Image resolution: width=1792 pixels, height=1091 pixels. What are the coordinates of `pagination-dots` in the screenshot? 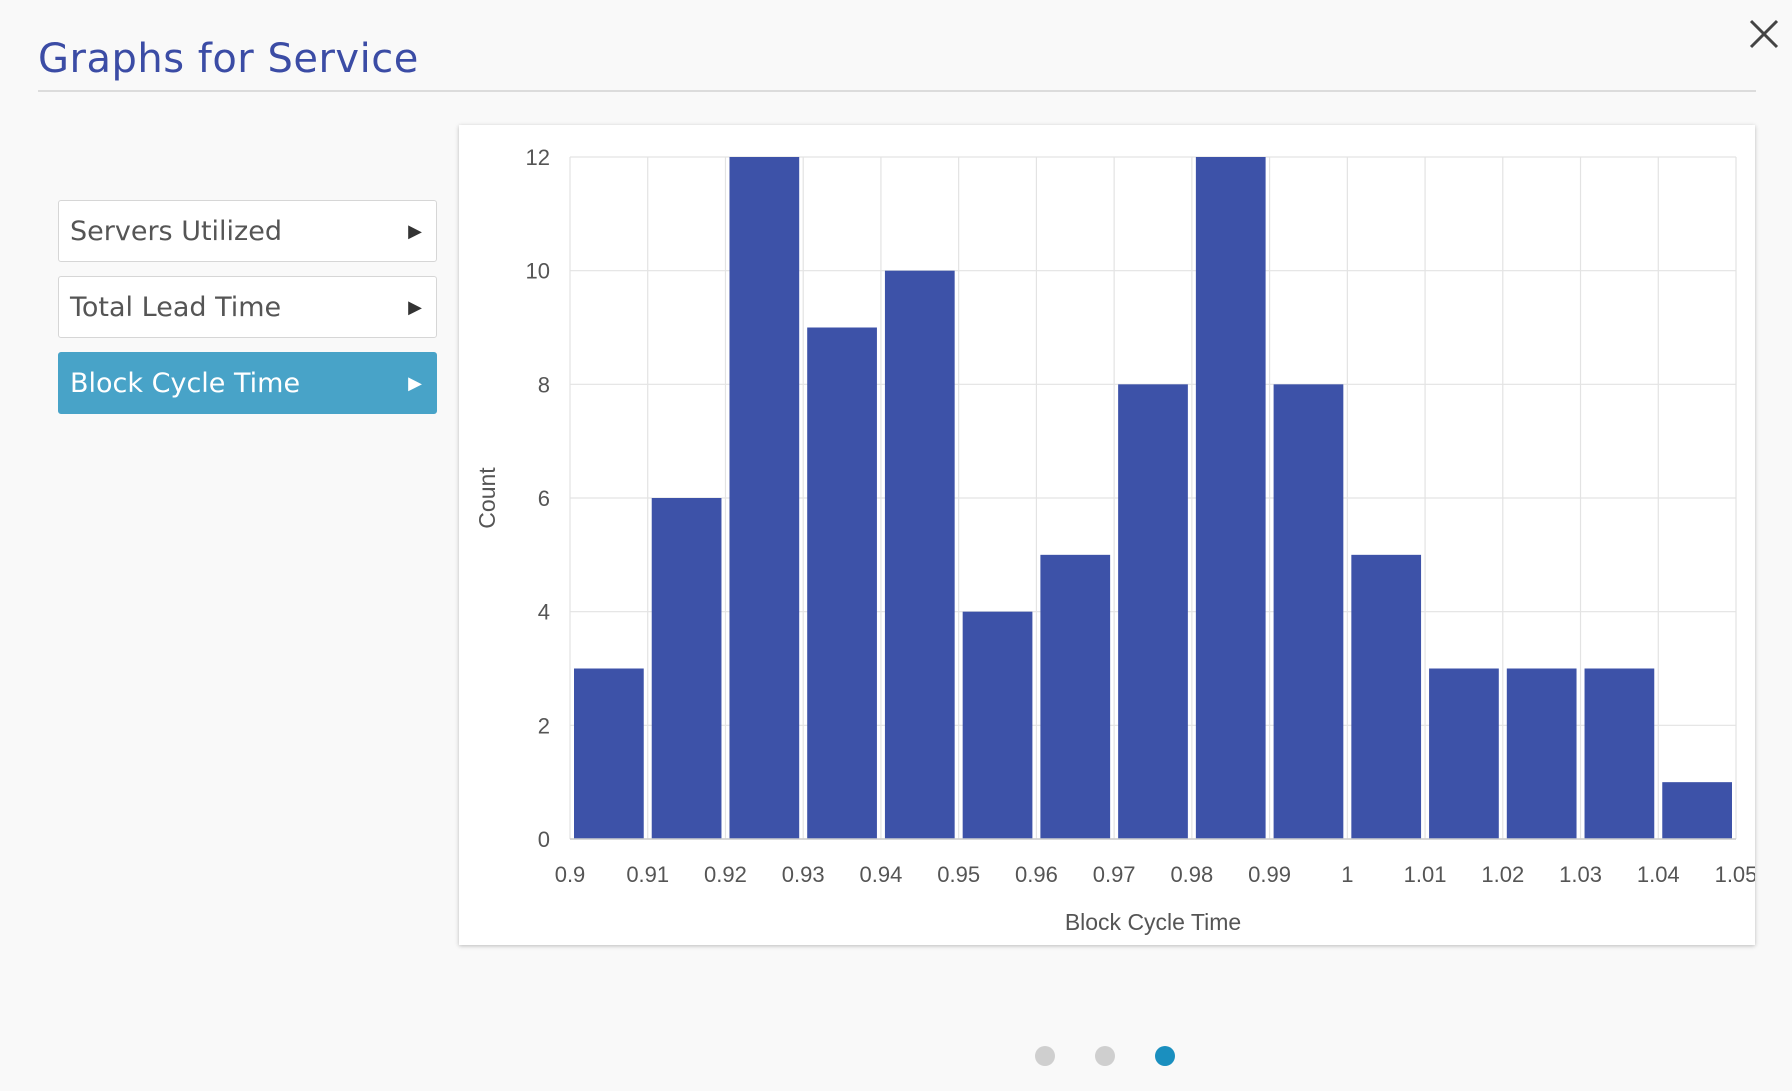 It's located at (1105, 1056).